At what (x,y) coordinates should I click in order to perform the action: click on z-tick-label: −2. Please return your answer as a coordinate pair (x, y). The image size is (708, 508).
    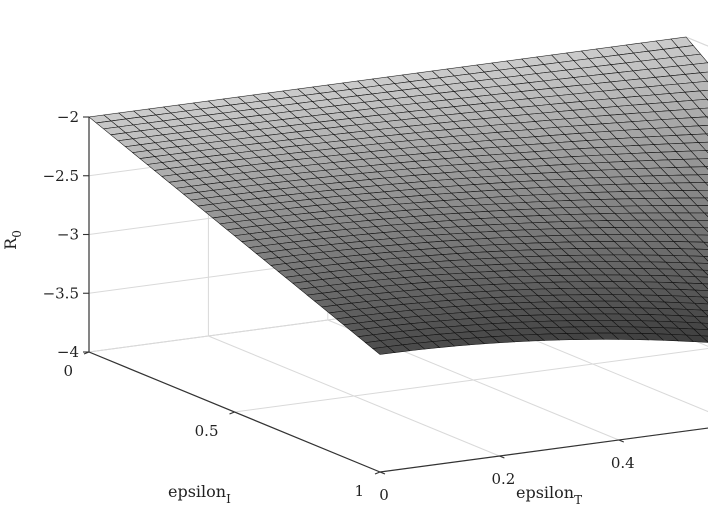
    Looking at the image, I should click on (68, 117).